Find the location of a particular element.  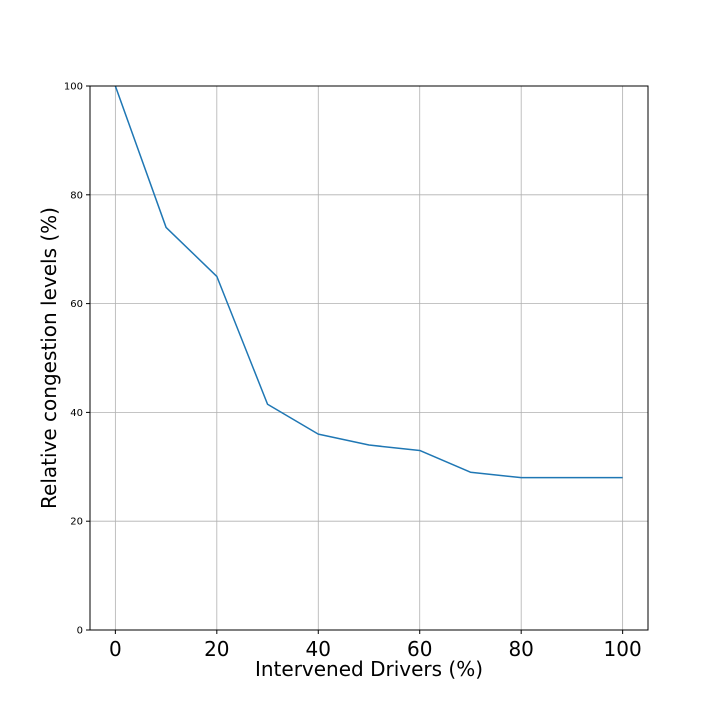

y-tick-label: 100 is located at coordinates (73, 87).